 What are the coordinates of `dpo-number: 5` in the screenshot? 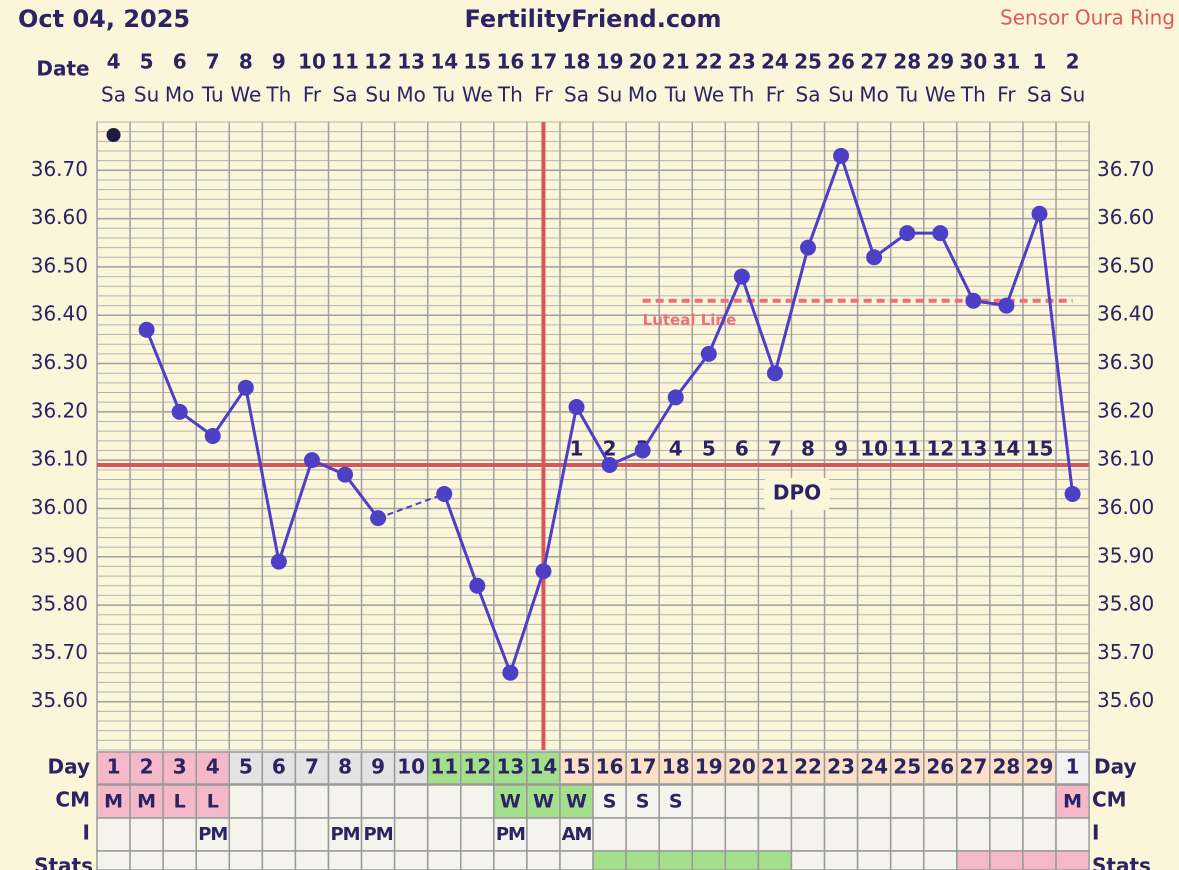 It's located at (709, 449).